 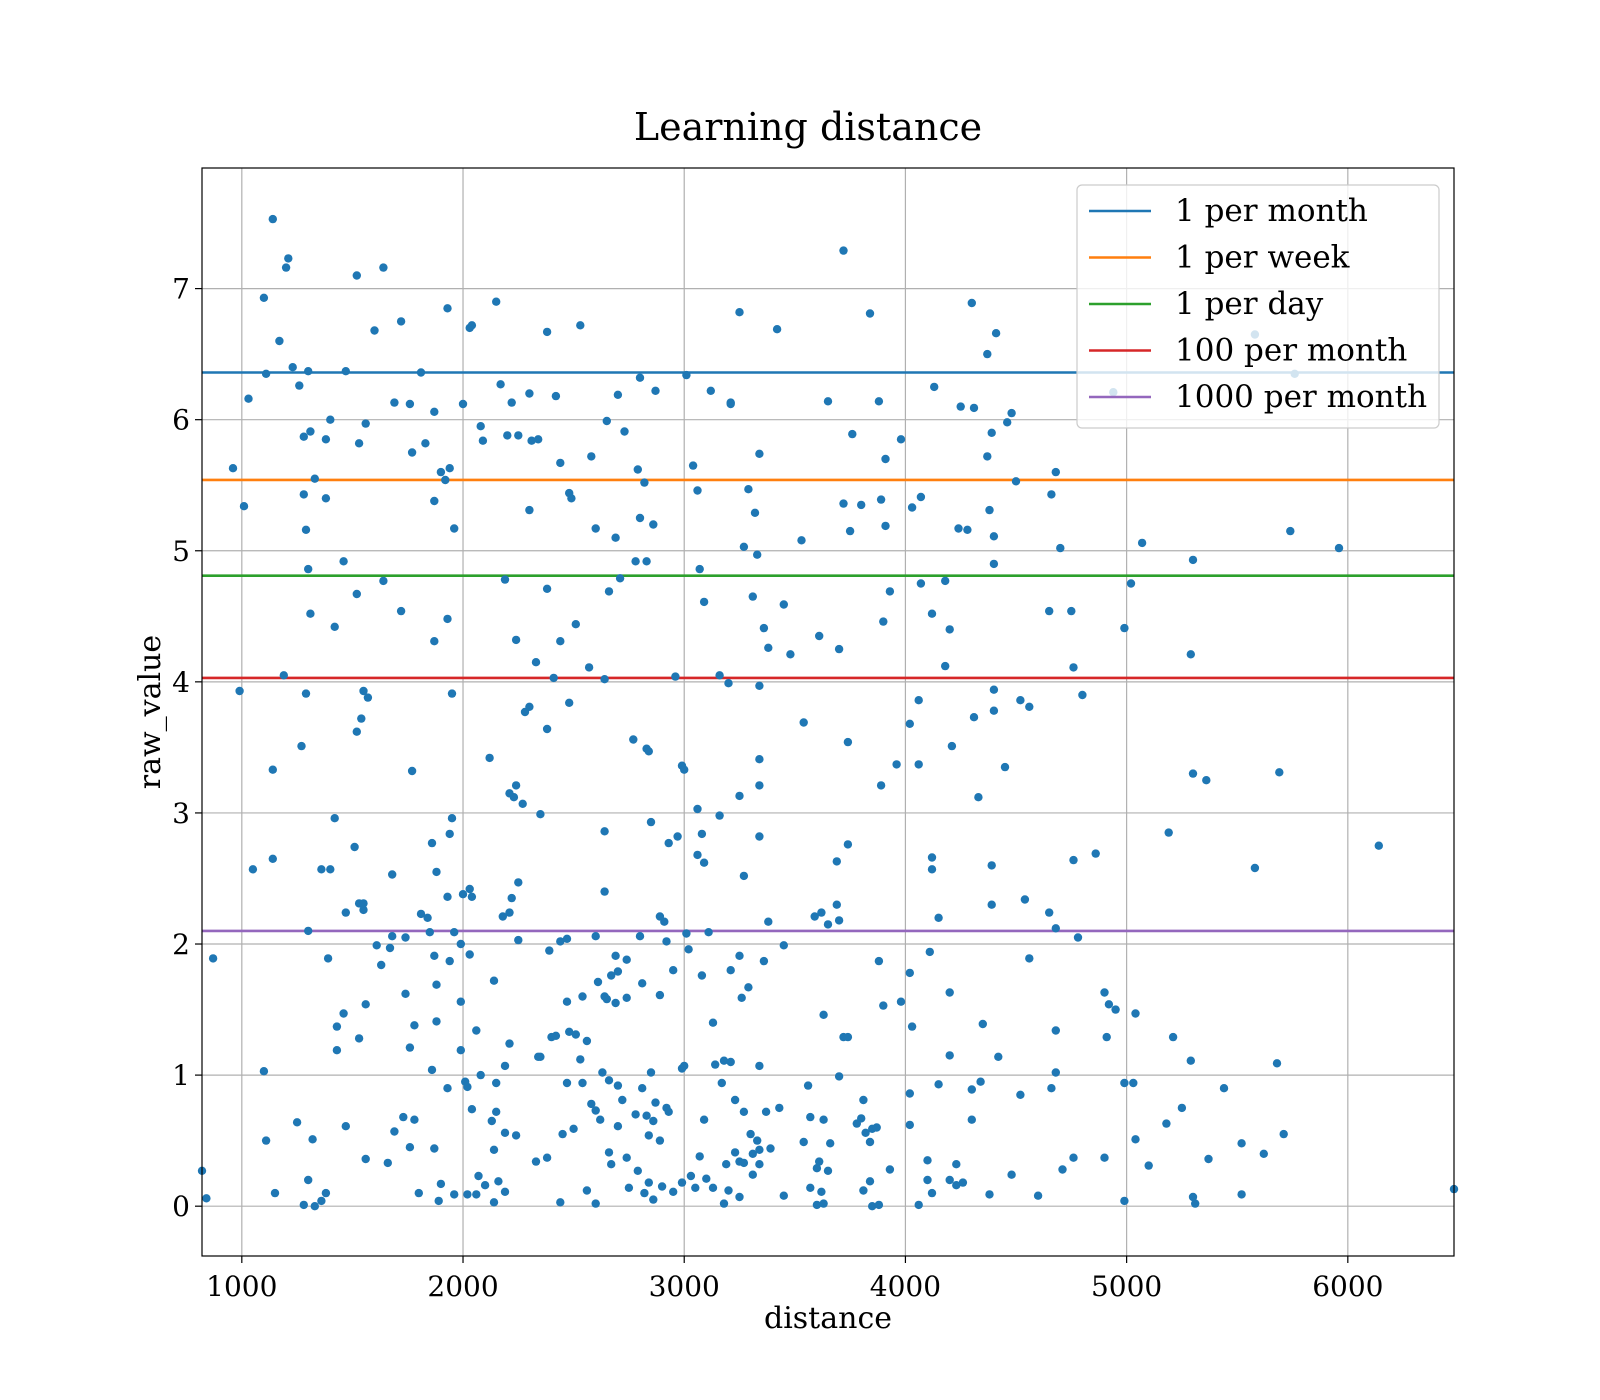 I want to click on y-tick-label: 3, so click(x=181, y=813).